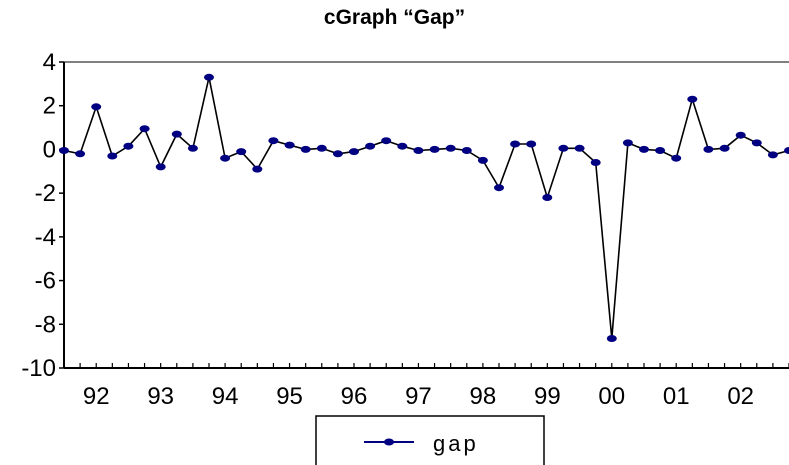 The image size is (789, 465). What do you see at coordinates (676, 396) in the screenshot?
I see `x-tick-label: 01` at bounding box center [676, 396].